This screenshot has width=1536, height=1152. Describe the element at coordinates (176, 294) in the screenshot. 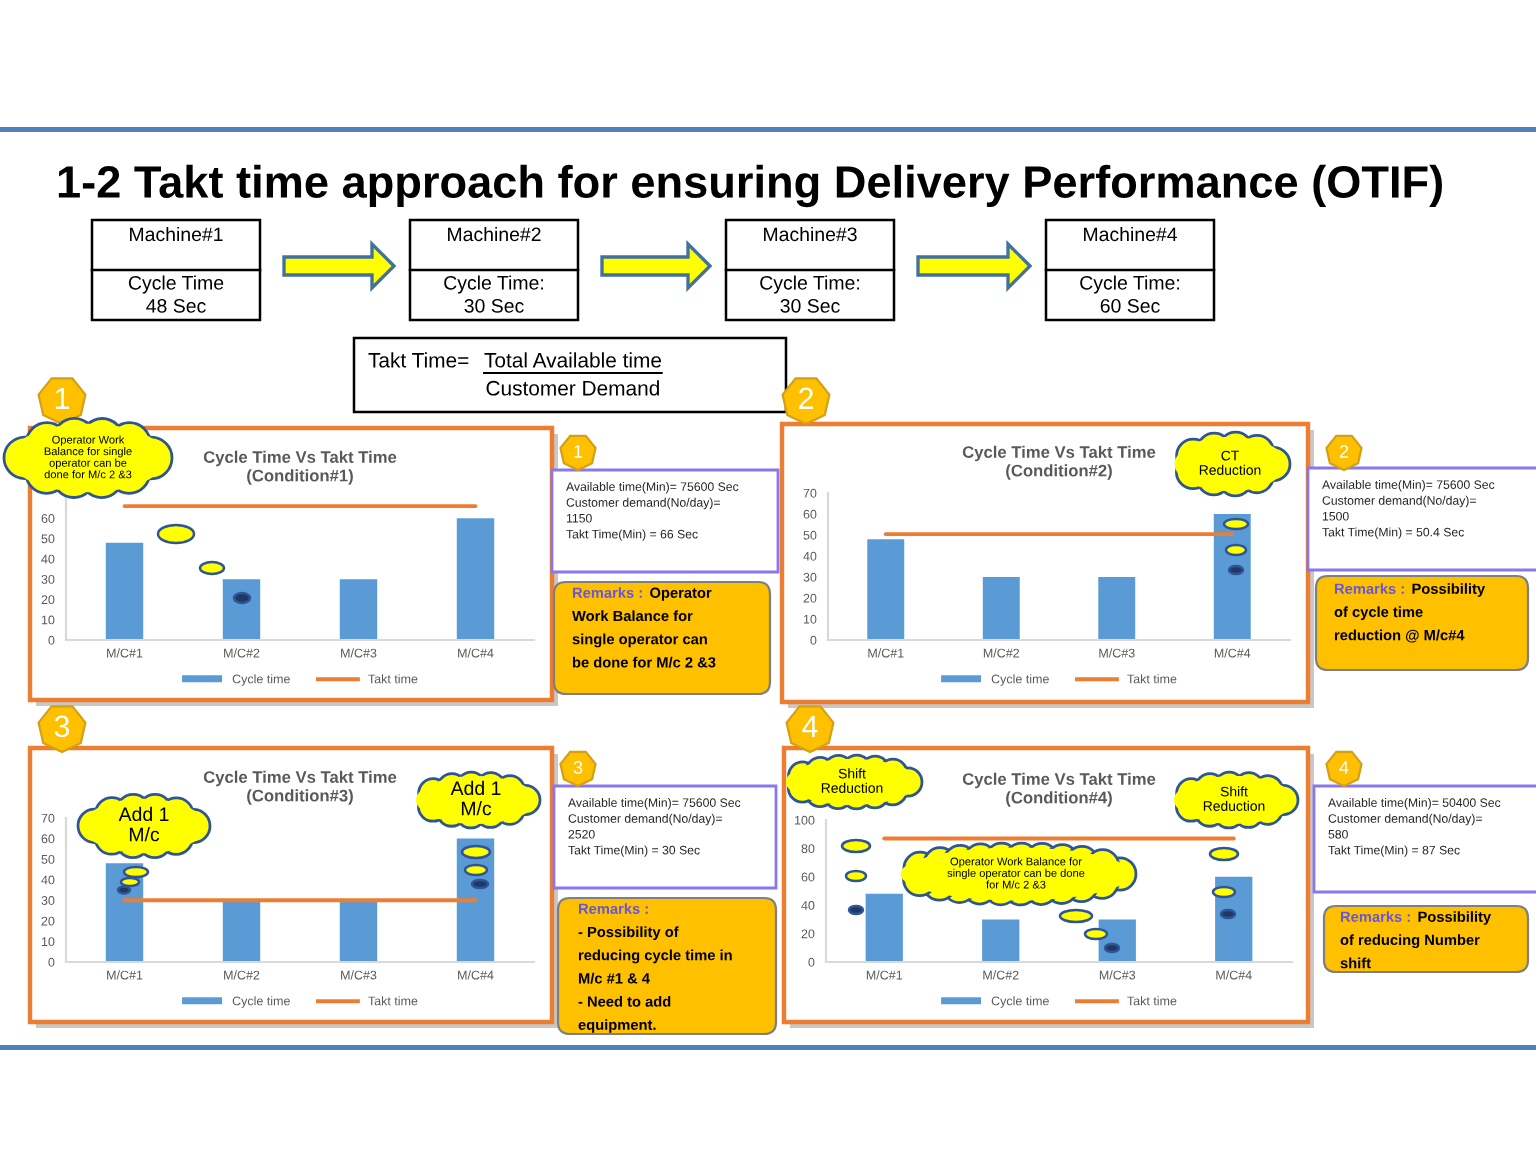

I see `text: Cycle Time 48 Sec` at that location.